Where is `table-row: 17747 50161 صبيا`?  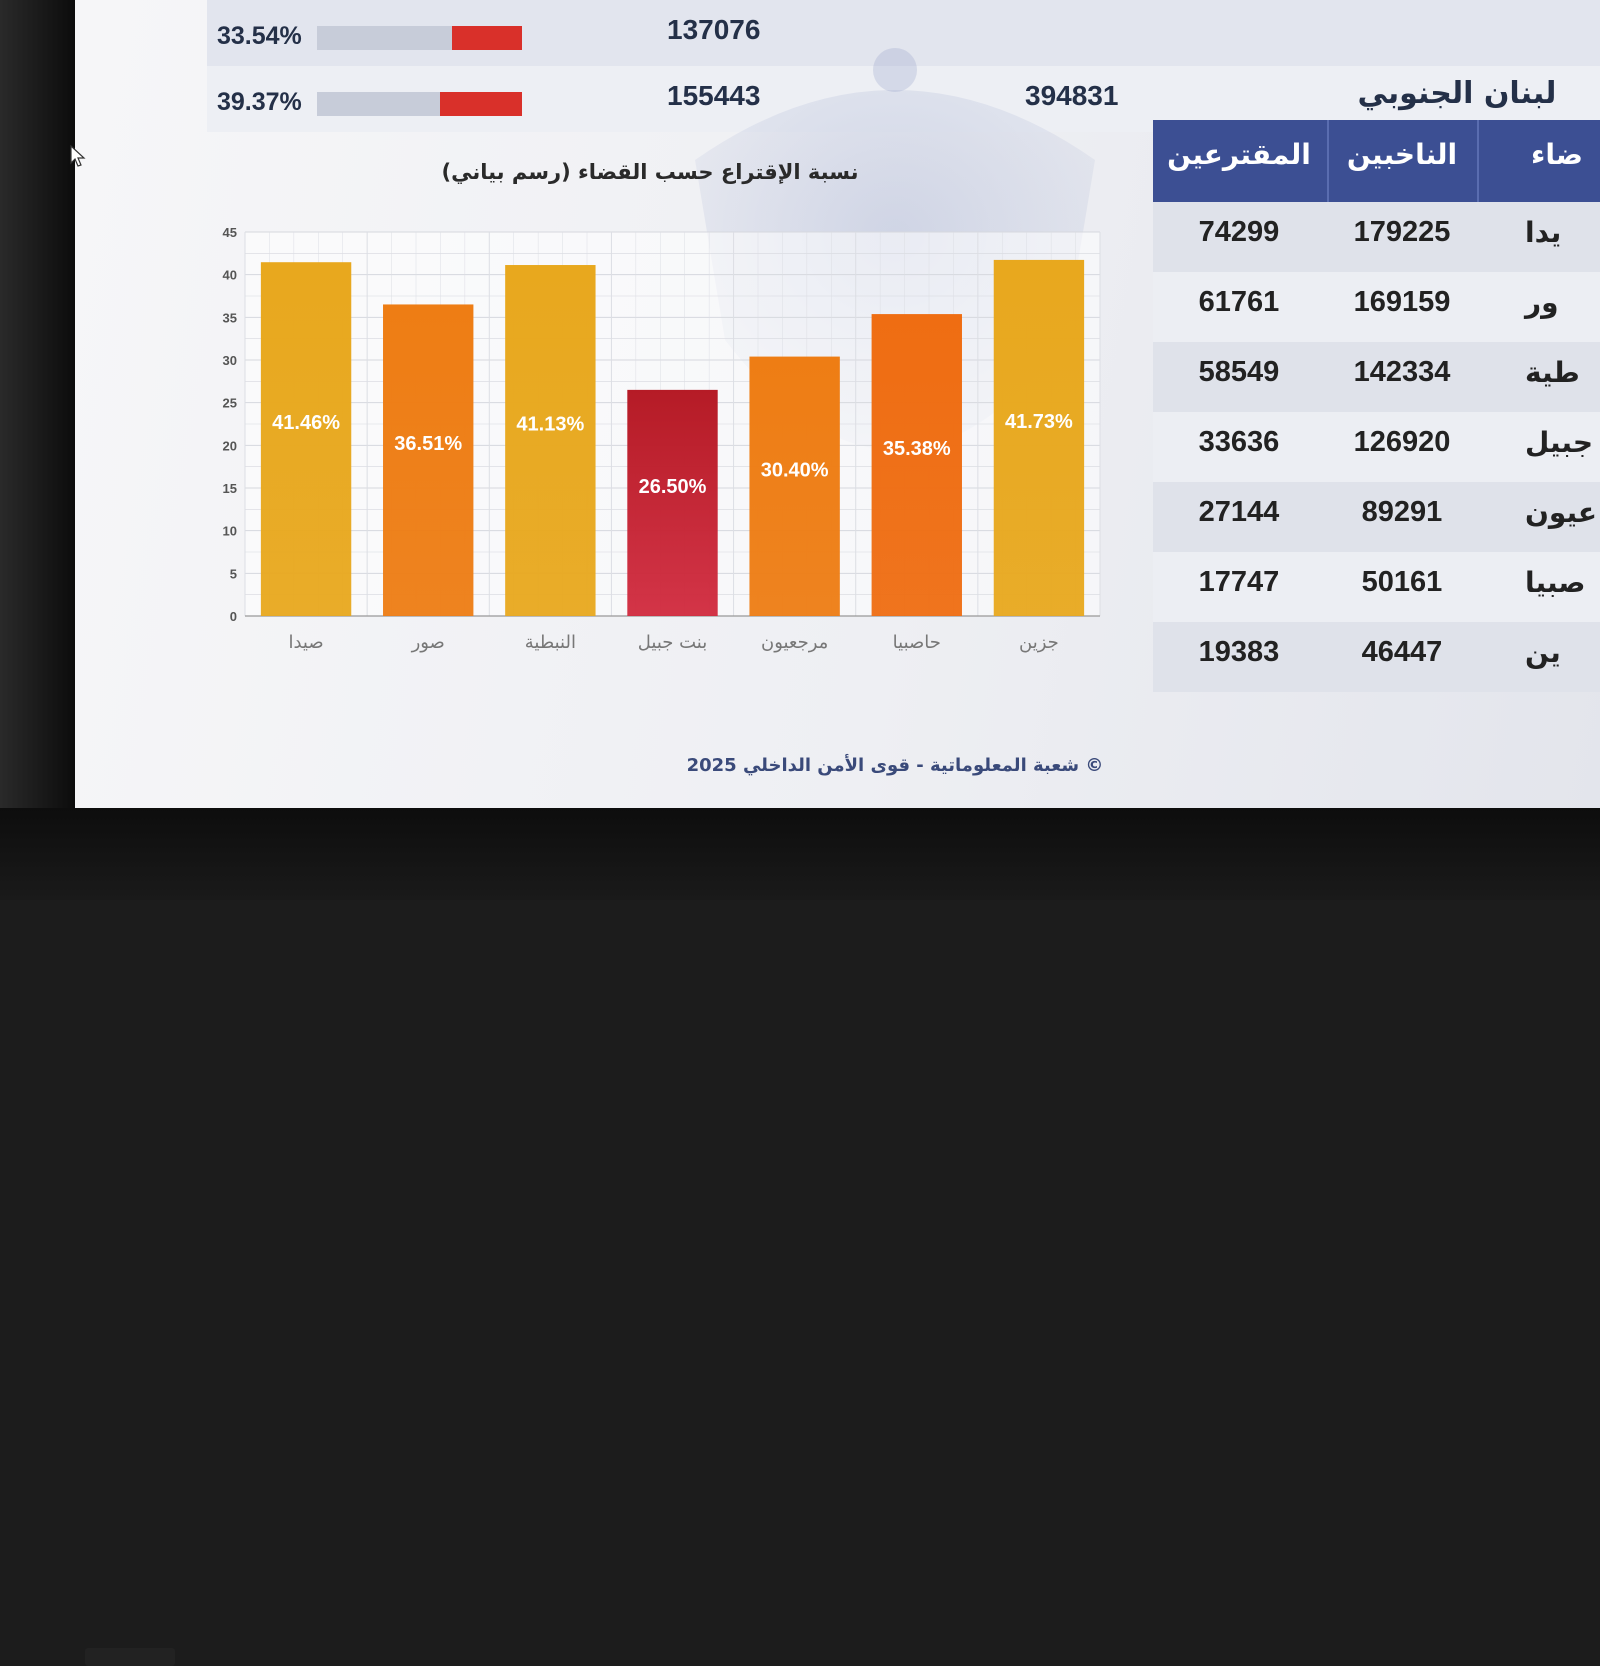
table-row: 17747 50161 صبيا is located at coordinates (1376, 587).